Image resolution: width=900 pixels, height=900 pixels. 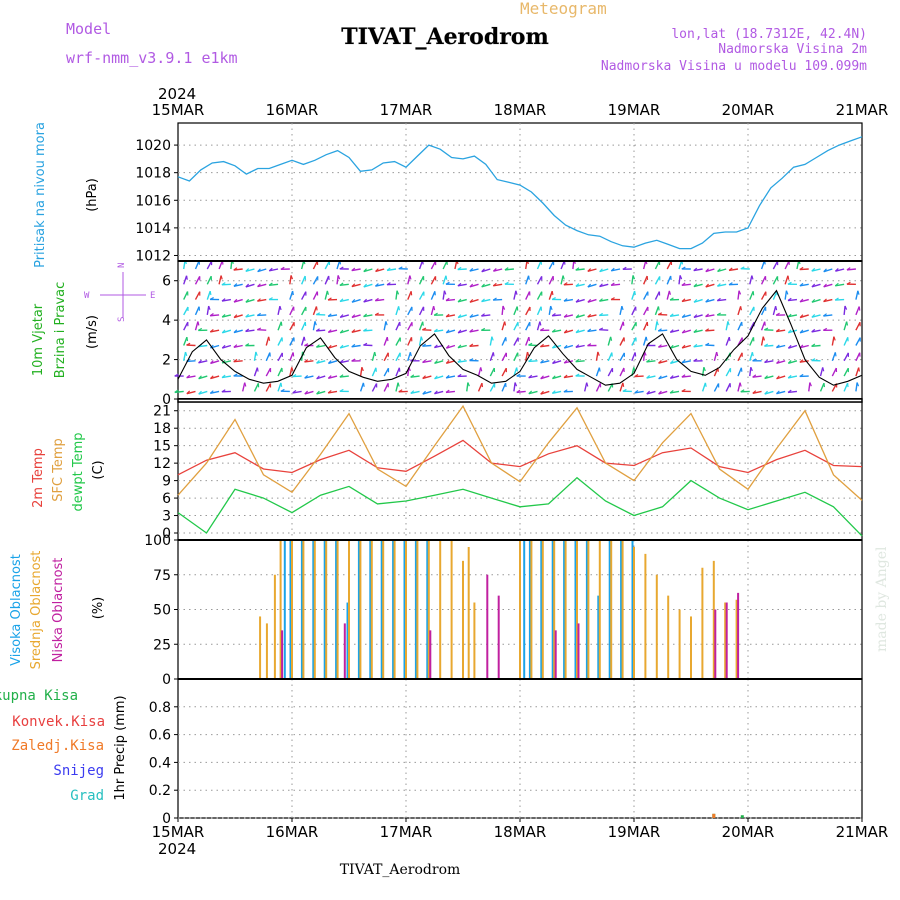 What do you see at coordinates (162, 412) in the screenshot?
I see `y-tick-label: 21` at bounding box center [162, 412].